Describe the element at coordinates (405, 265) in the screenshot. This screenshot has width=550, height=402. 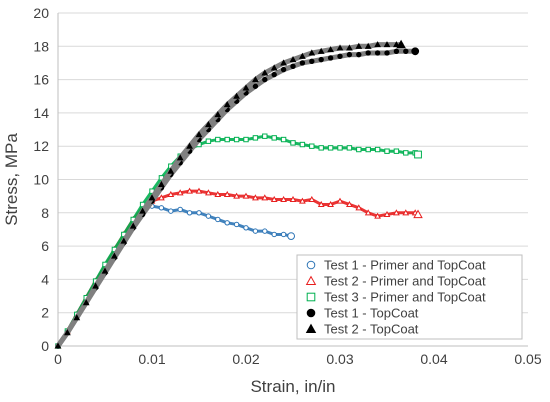
I see `legend-label: Test 1 - Primer and TopCoat` at that location.